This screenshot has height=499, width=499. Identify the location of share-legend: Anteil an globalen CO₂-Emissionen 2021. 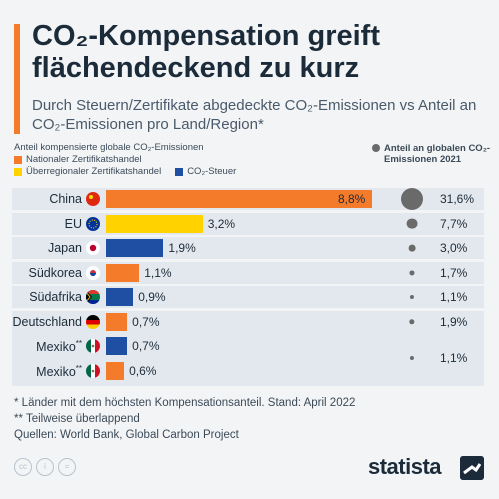
(433, 154).